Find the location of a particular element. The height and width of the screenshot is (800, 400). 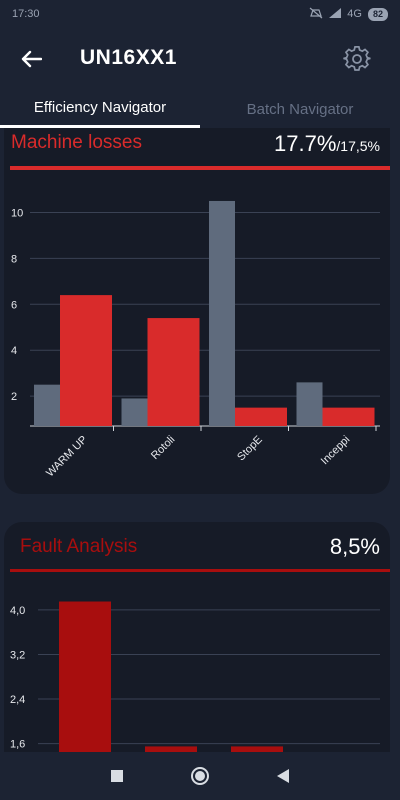

gear-icon is located at coordinates (357, 58).